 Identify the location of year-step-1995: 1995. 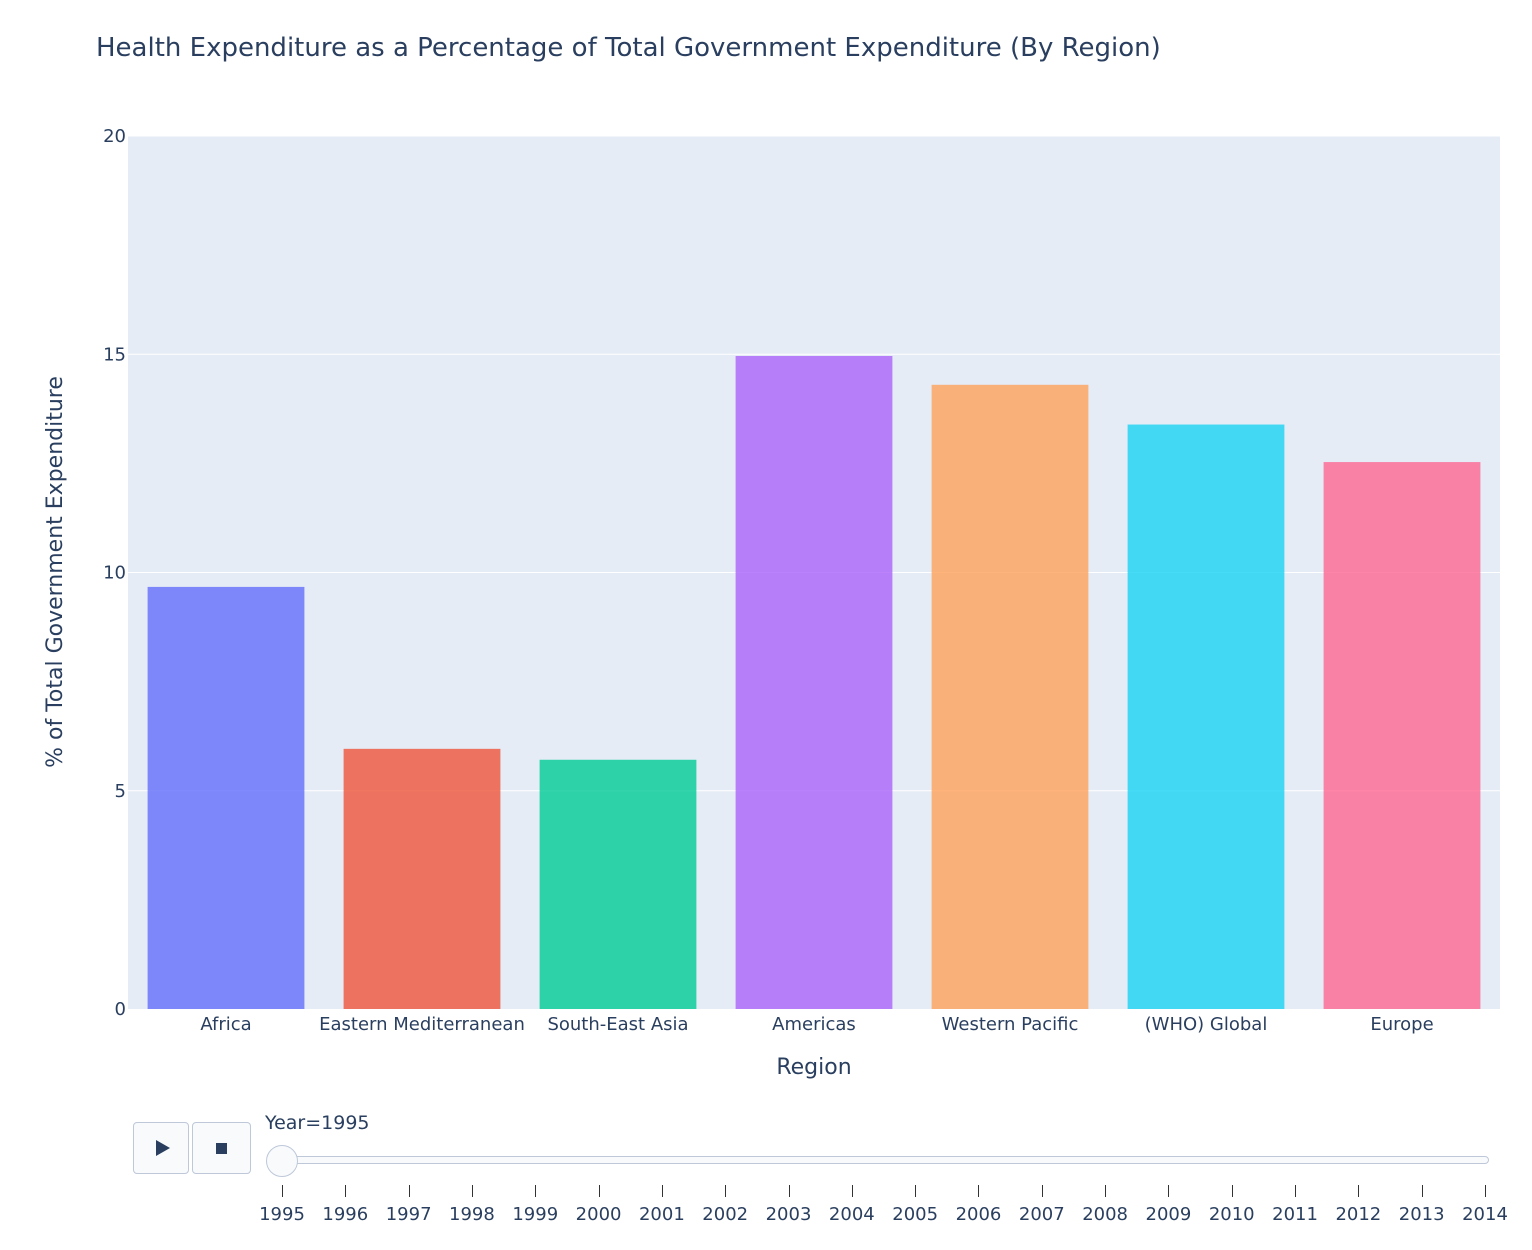
(282, 1214).